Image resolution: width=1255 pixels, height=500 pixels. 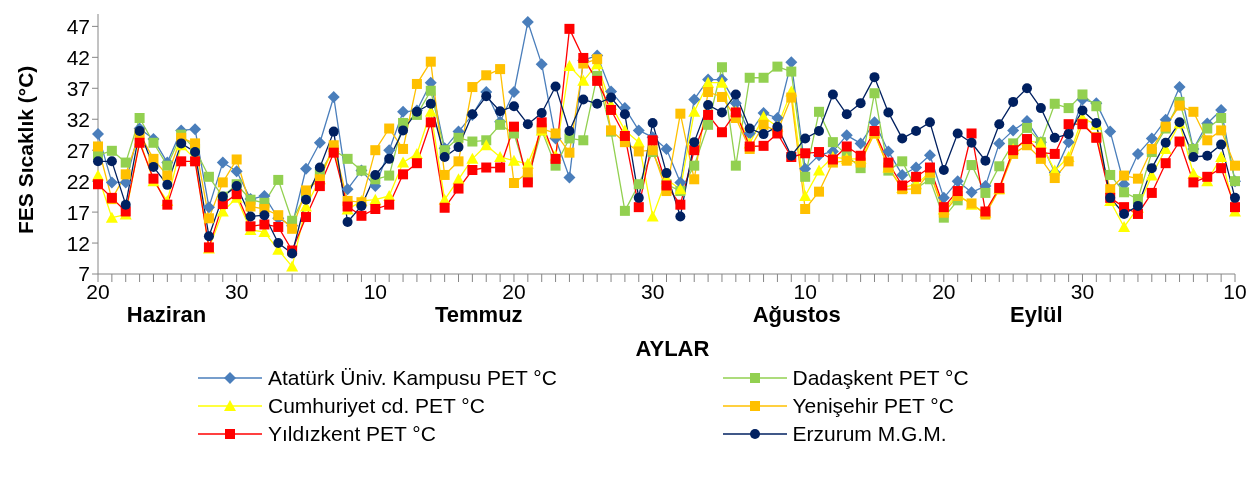 I want to click on y-tick-label: 42, so click(x=78, y=57).